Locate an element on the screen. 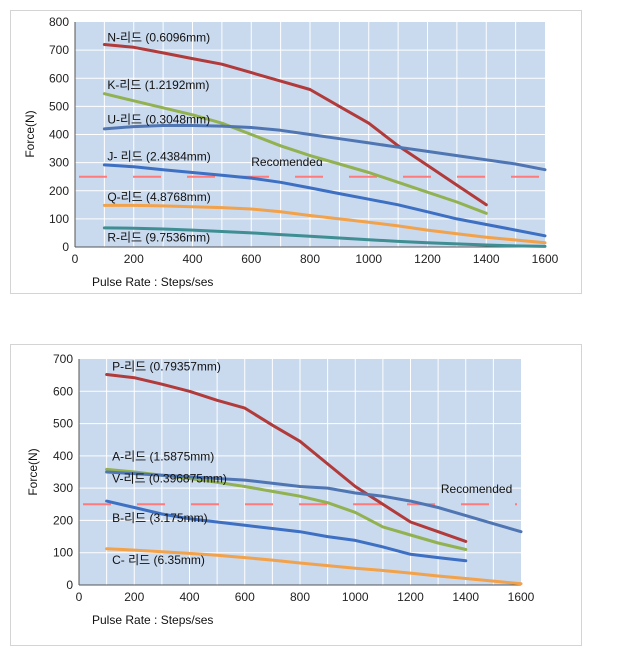  series-label: A-리드 (1.5875mm) is located at coordinates (163, 457).